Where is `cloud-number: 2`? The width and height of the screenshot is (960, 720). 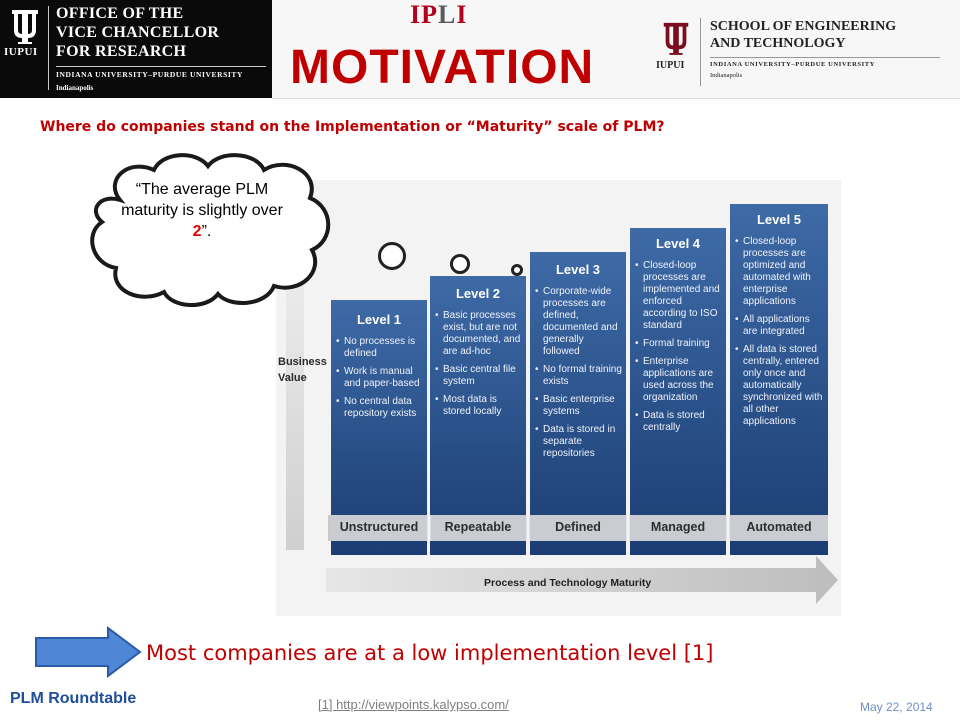
cloud-number: 2 is located at coordinates (197, 231).